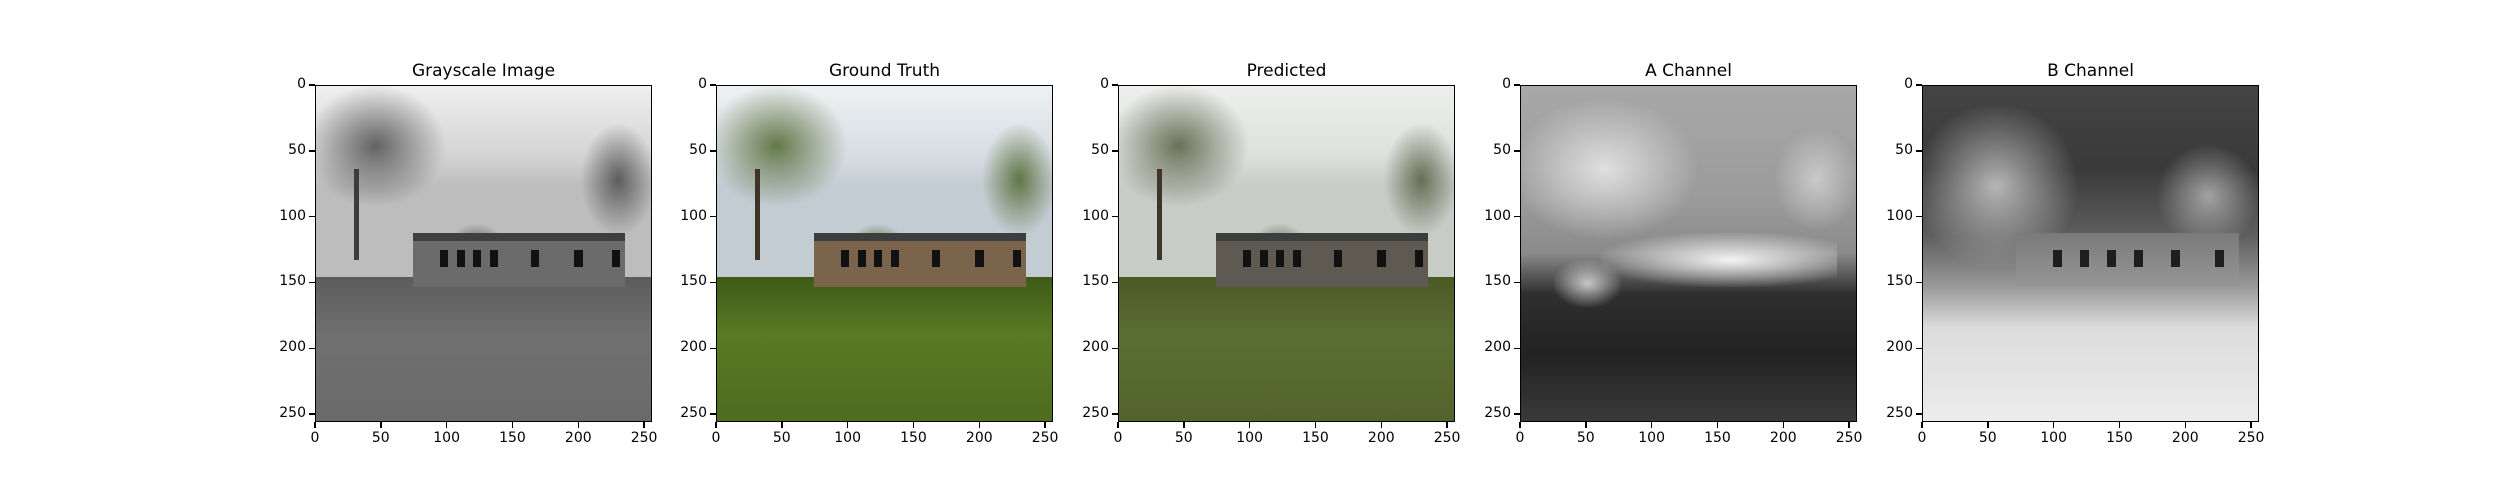 Image resolution: width=2500 pixels, height=500 pixels. What do you see at coordinates (2127, 260) in the screenshot?
I see `house-shape` at bounding box center [2127, 260].